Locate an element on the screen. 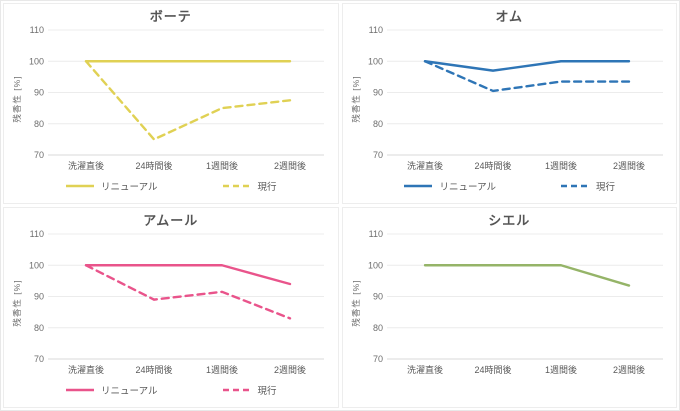  chart-title: ボーテ is located at coordinates (170, 16).